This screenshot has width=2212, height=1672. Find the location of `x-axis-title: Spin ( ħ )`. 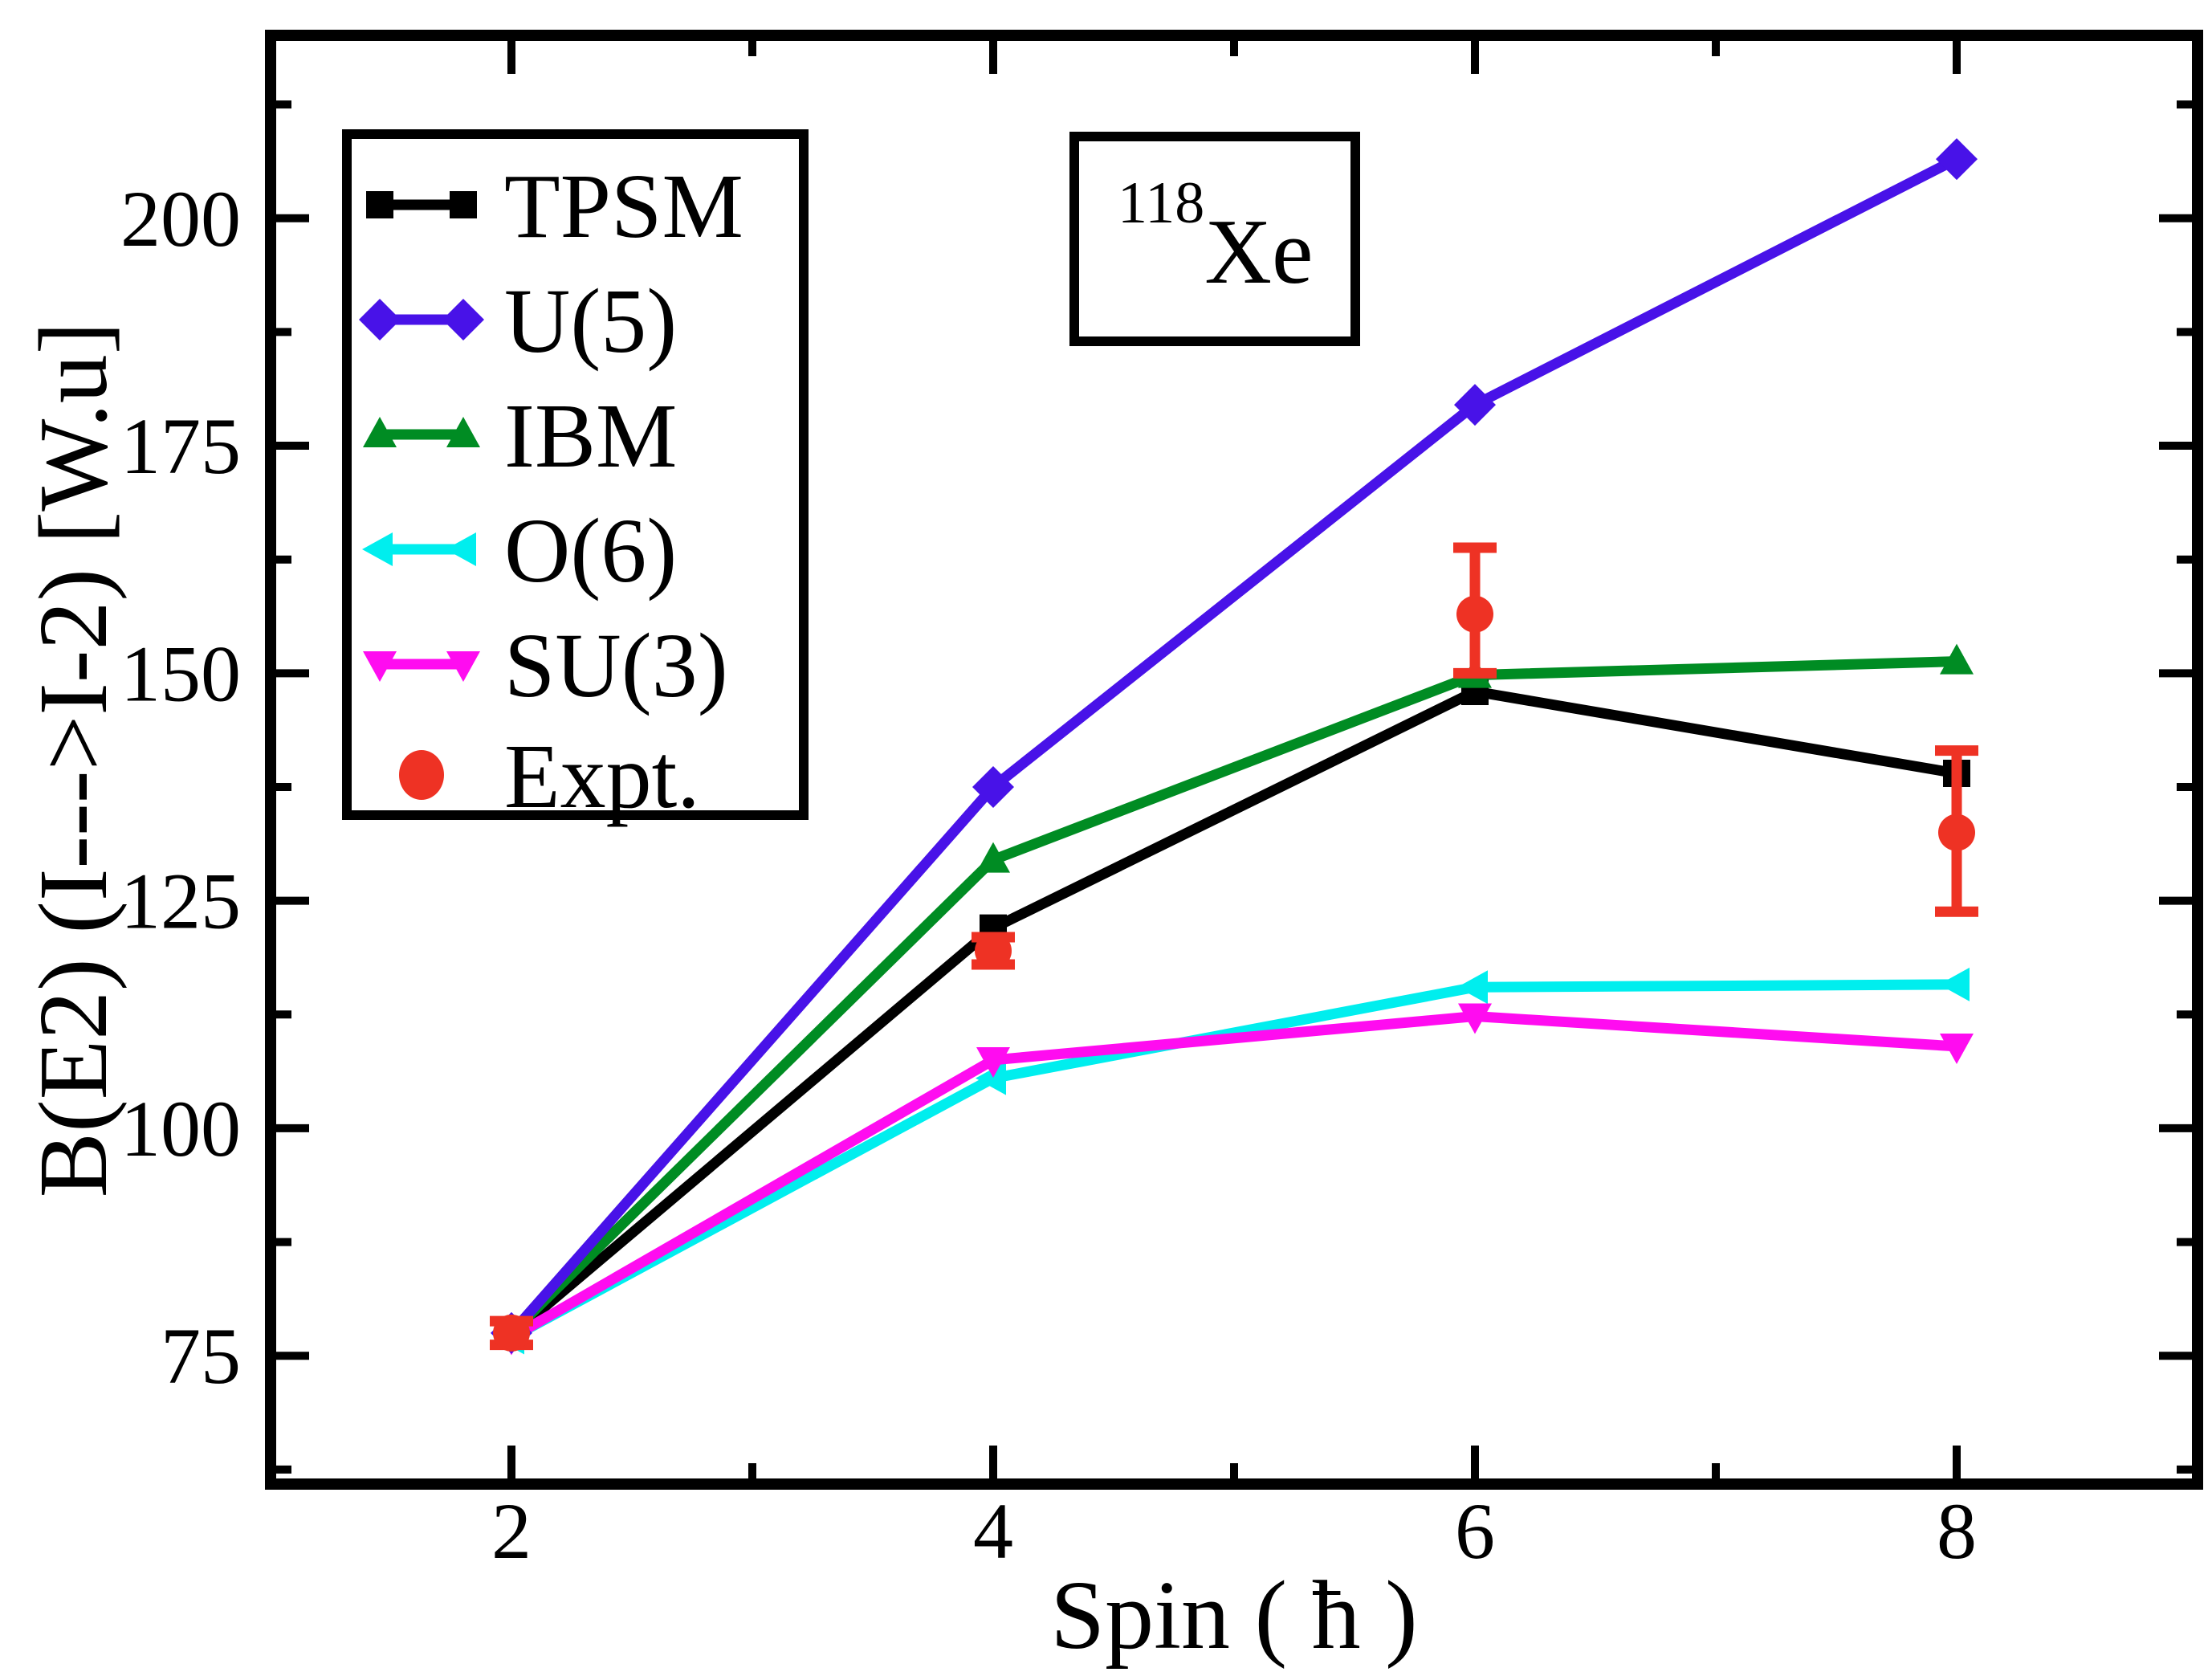

x-axis-title: Spin ( ħ ) is located at coordinates (1234, 1615).